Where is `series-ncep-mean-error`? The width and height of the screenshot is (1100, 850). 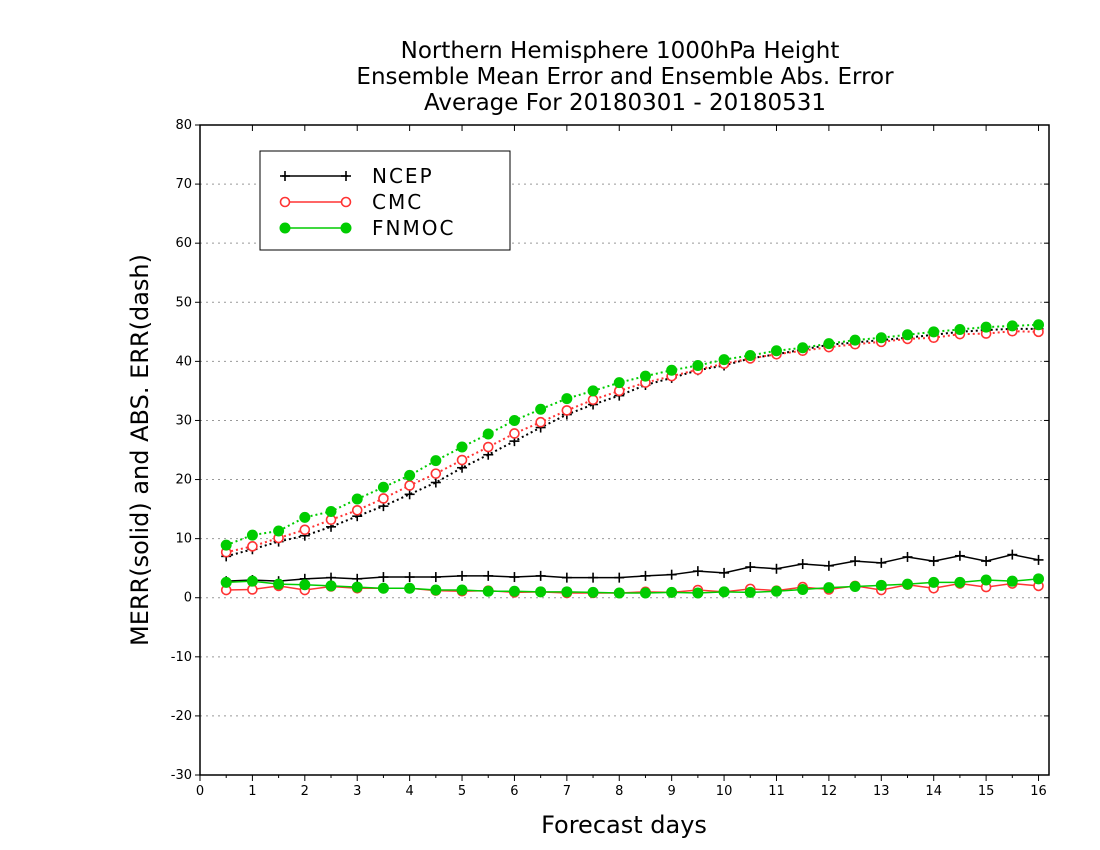 series-ncep-mean-error is located at coordinates (632, 568).